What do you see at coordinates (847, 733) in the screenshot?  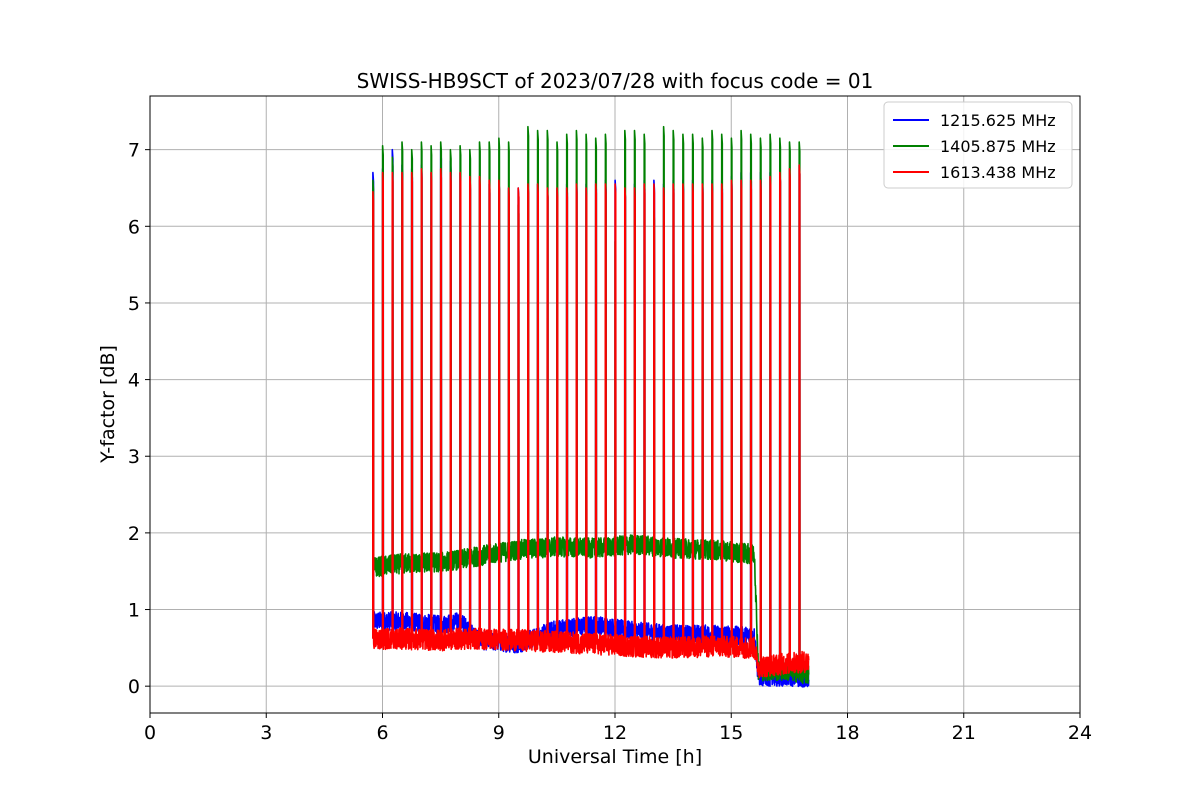 I see `x-tick-label: 18` at bounding box center [847, 733].